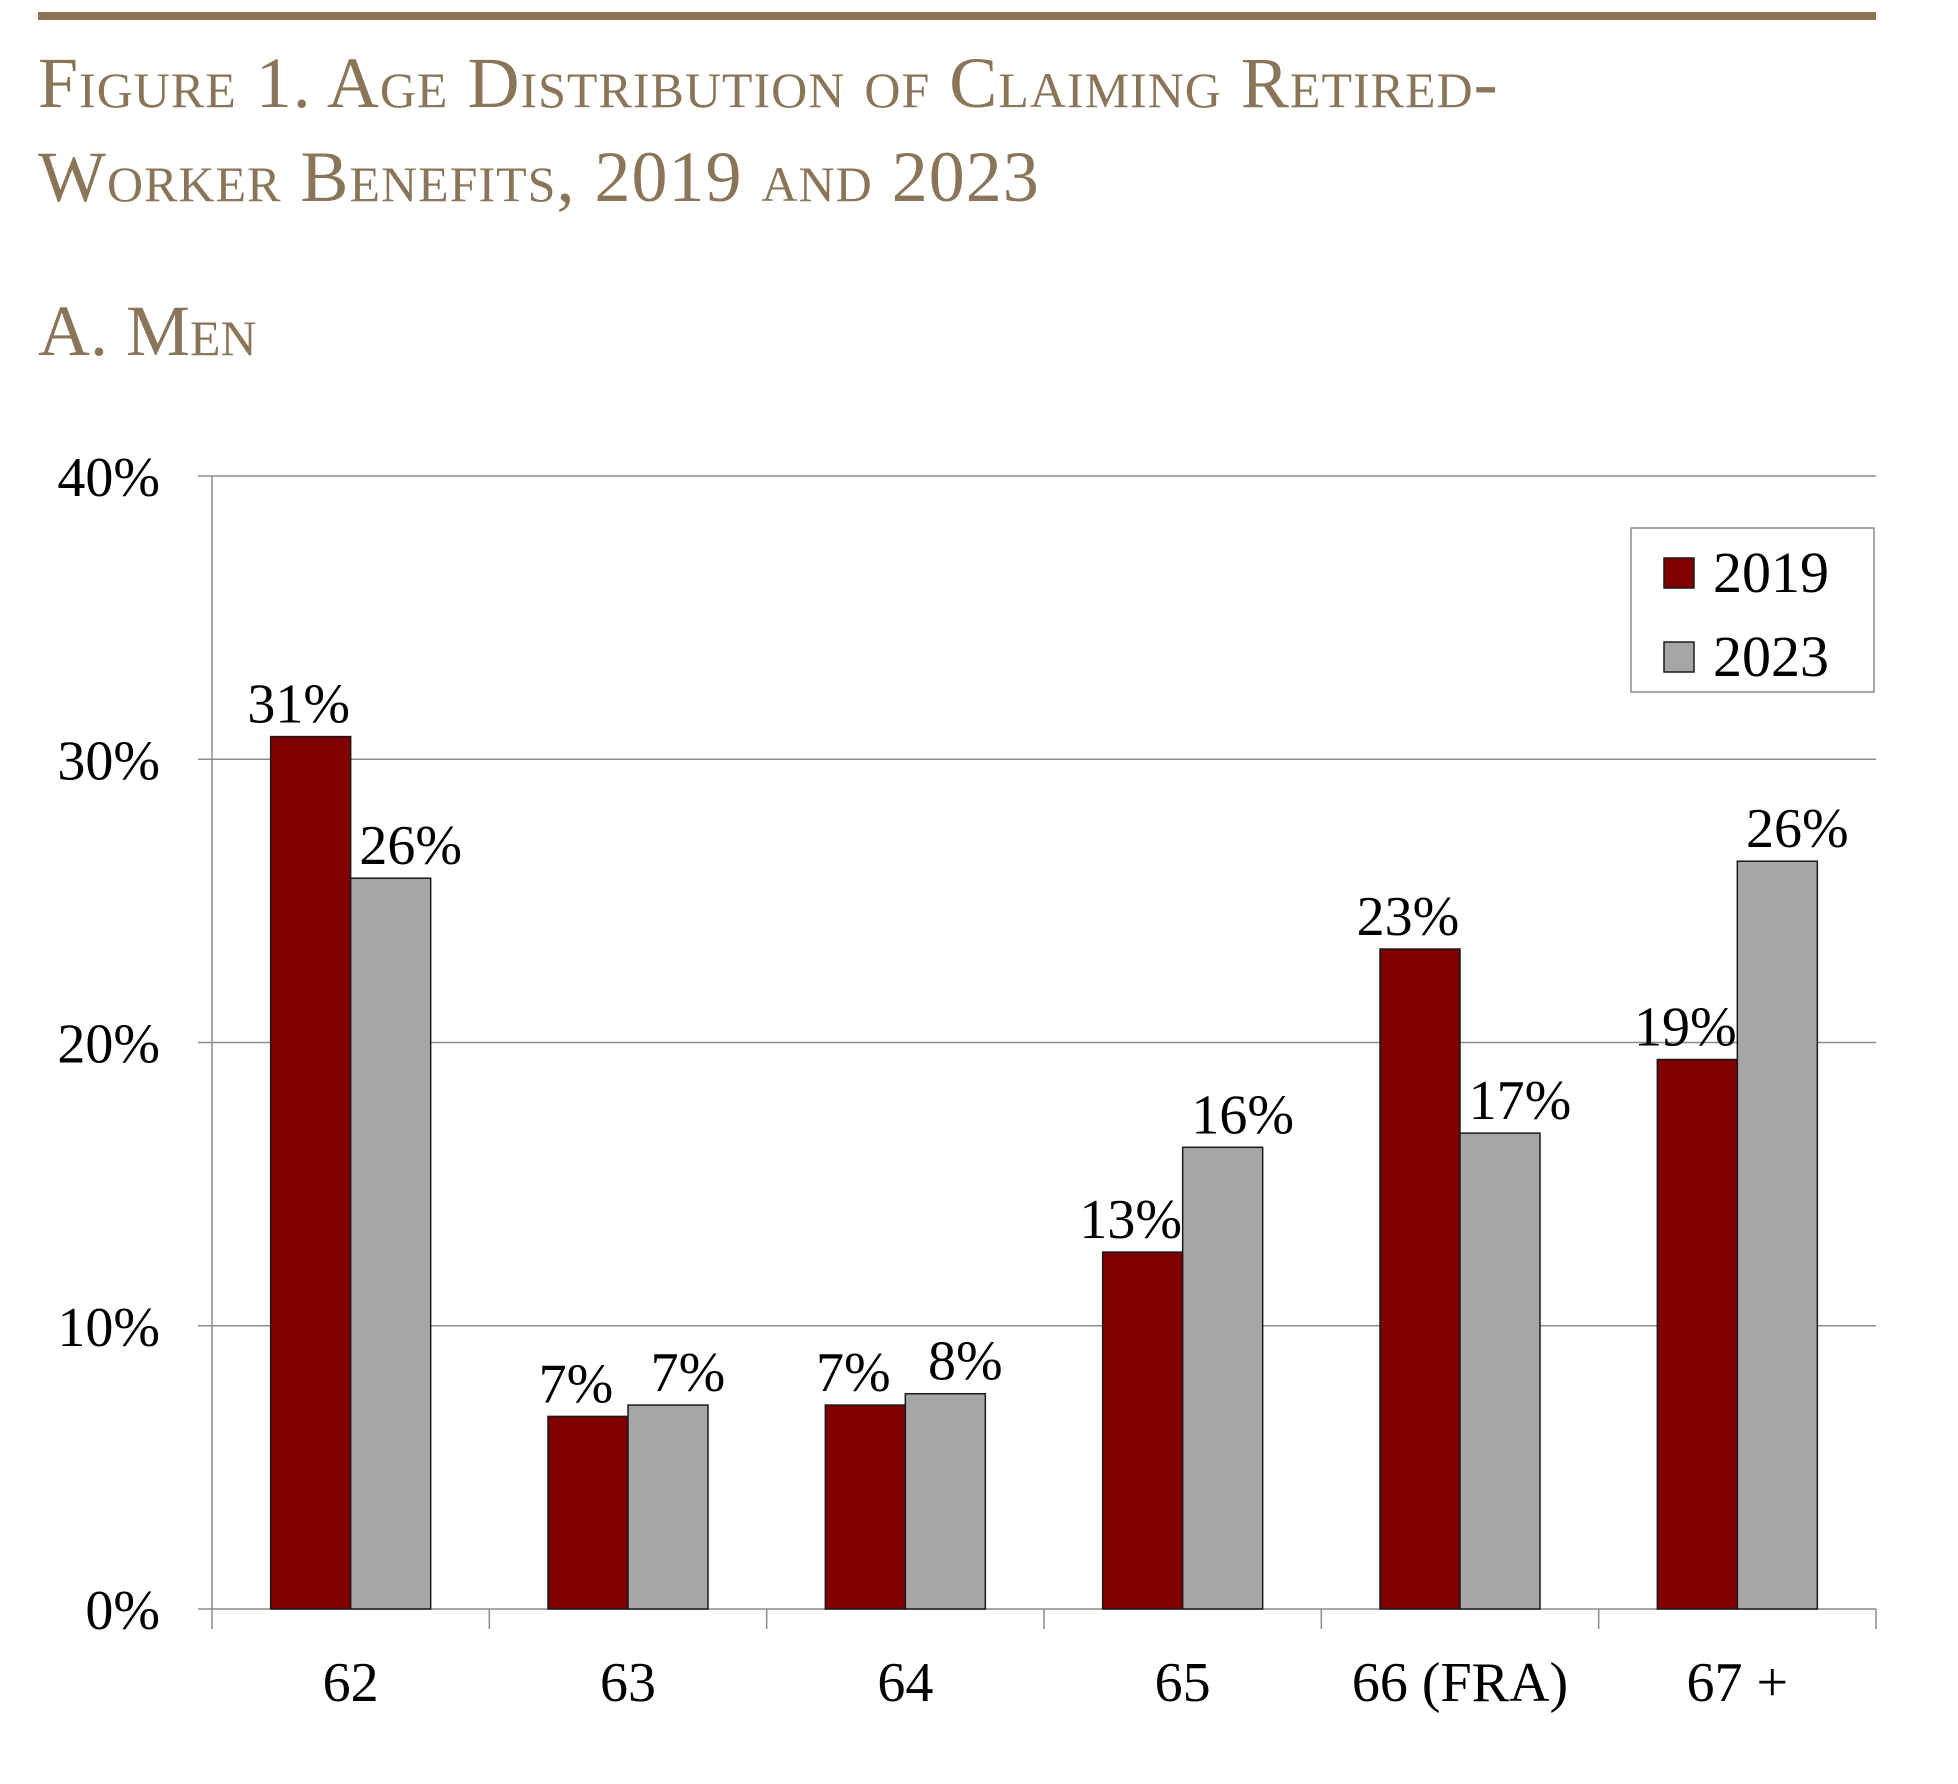 The height and width of the screenshot is (1784, 1958). I want to click on y-tick-label: 10%, so click(108, 1328).